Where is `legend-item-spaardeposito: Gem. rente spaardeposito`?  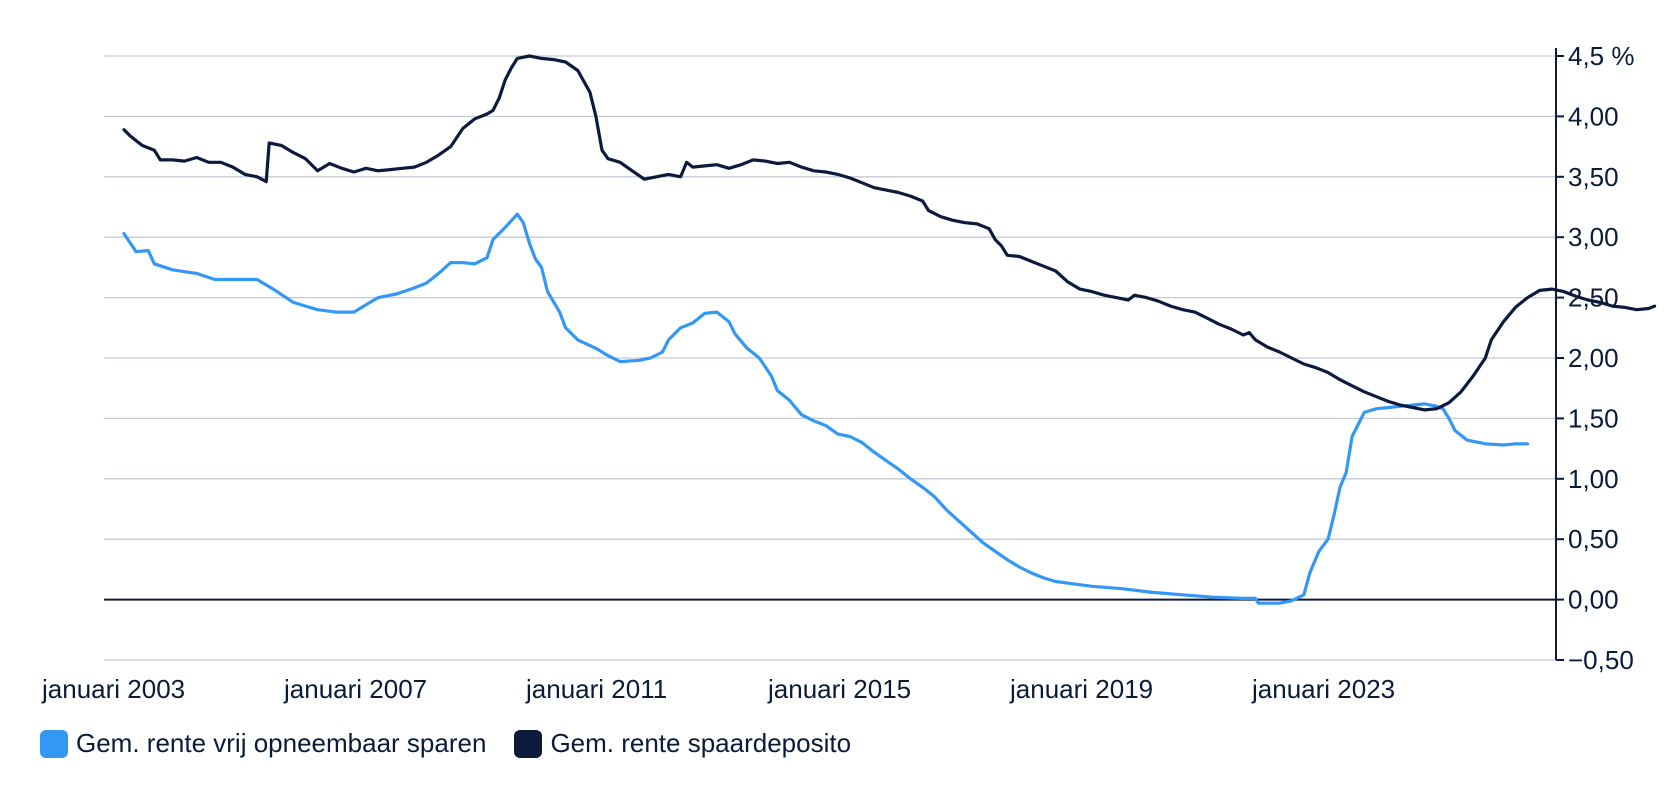 legend-item-spaardeposito: Gem. rente spaardeposito is located at coordinates (682, 743).